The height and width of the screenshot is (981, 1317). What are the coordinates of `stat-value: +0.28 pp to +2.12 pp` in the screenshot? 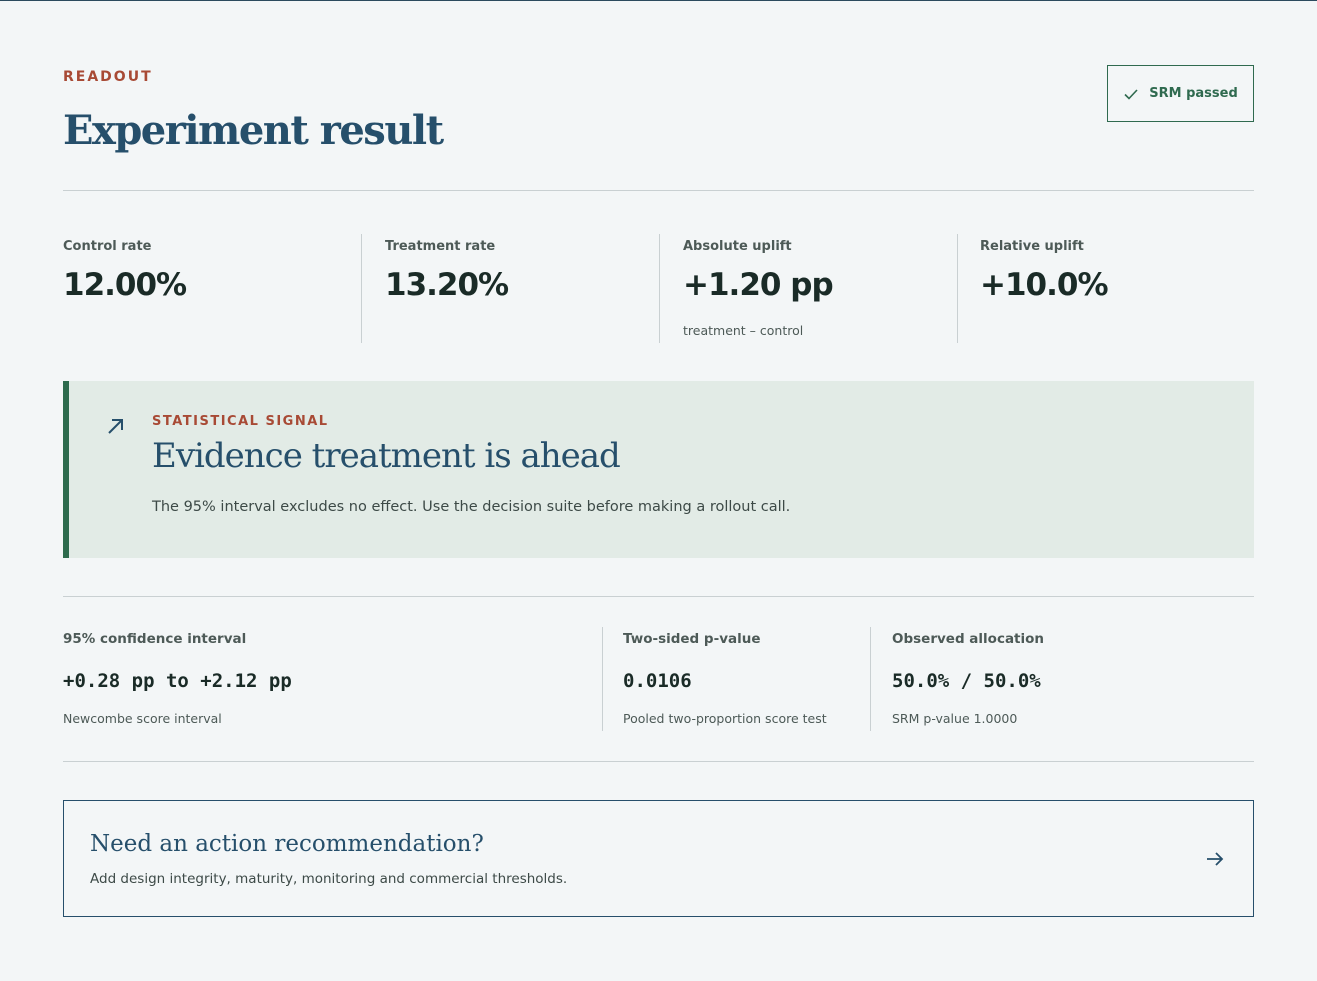 It's located at (177, 681).